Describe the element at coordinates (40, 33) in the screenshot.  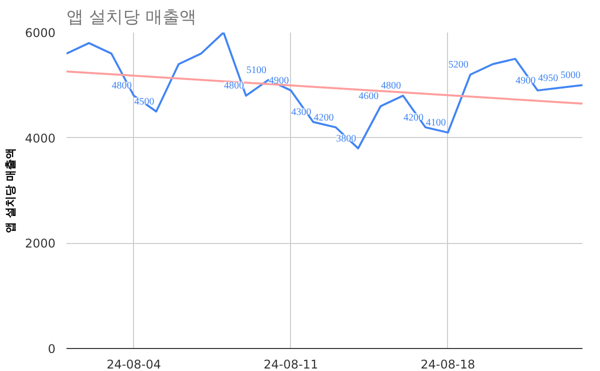
I see `y-tick-label: 6000` at that location.